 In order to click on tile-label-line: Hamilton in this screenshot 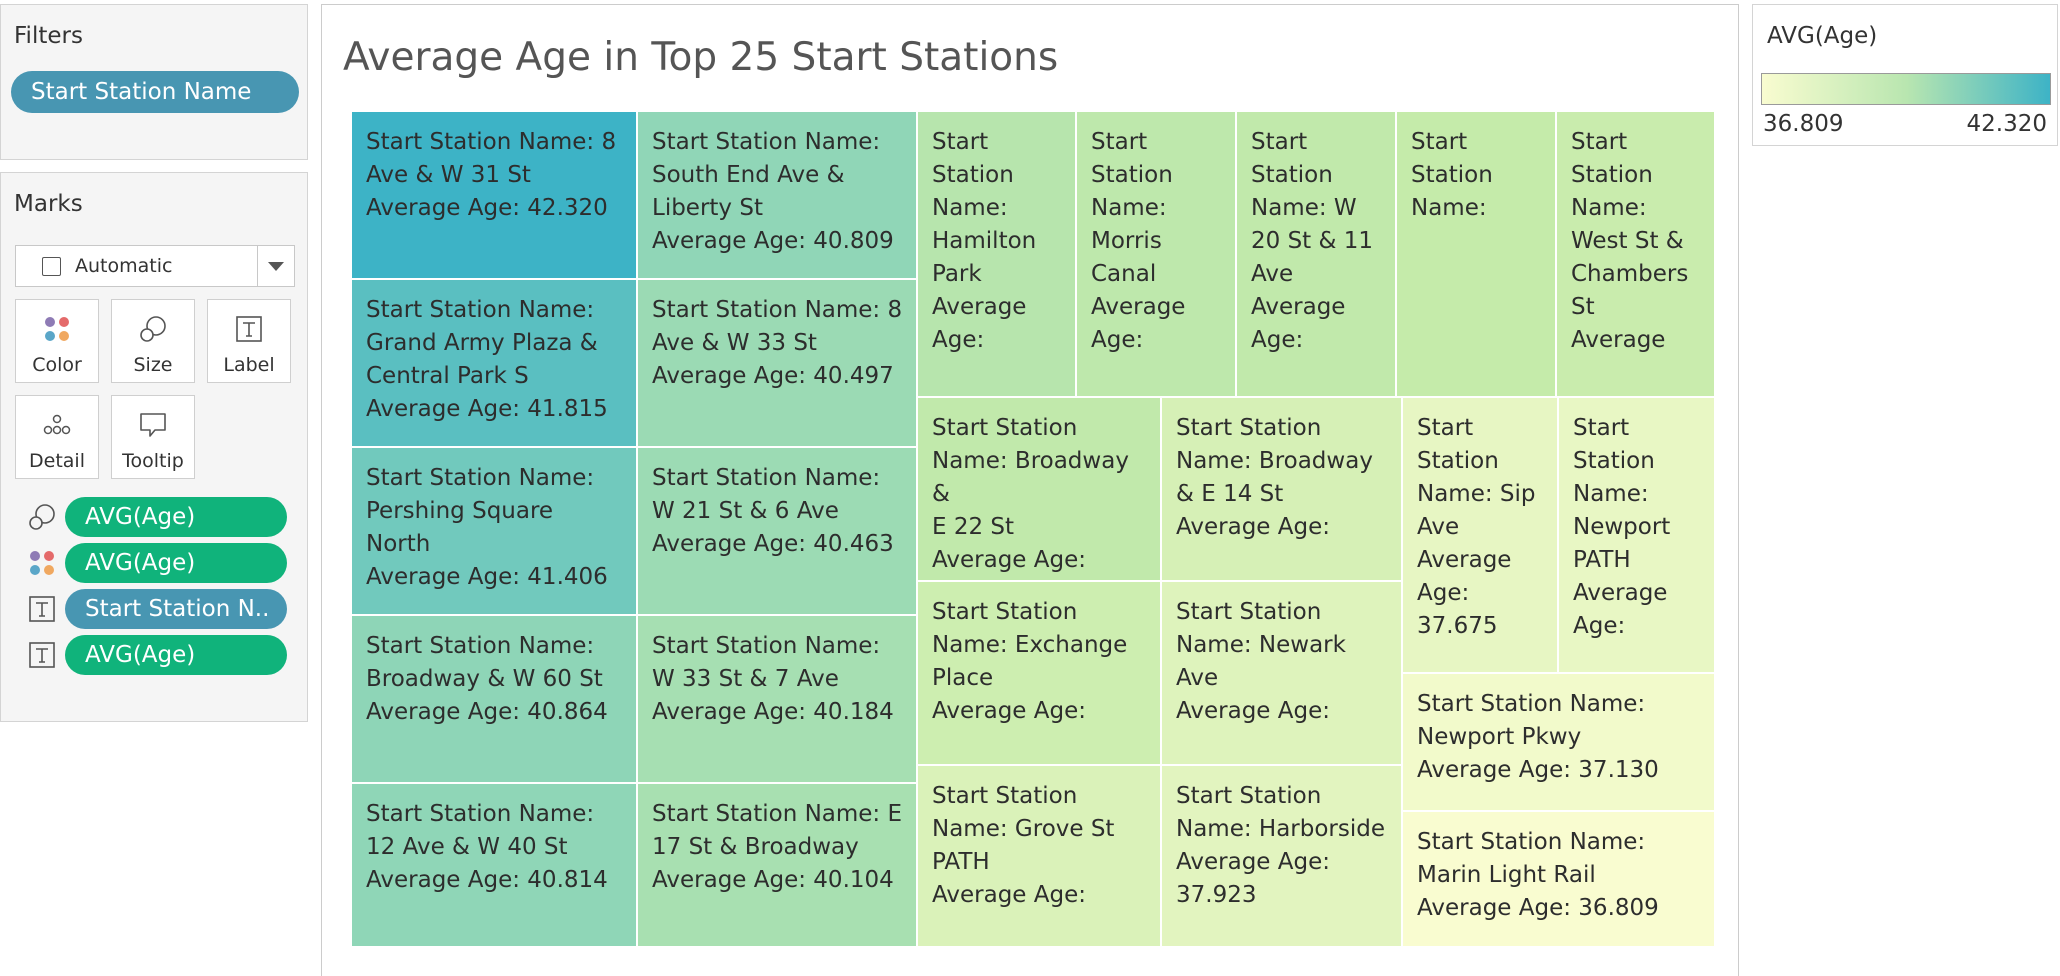, I will do `click(984, 241)`.